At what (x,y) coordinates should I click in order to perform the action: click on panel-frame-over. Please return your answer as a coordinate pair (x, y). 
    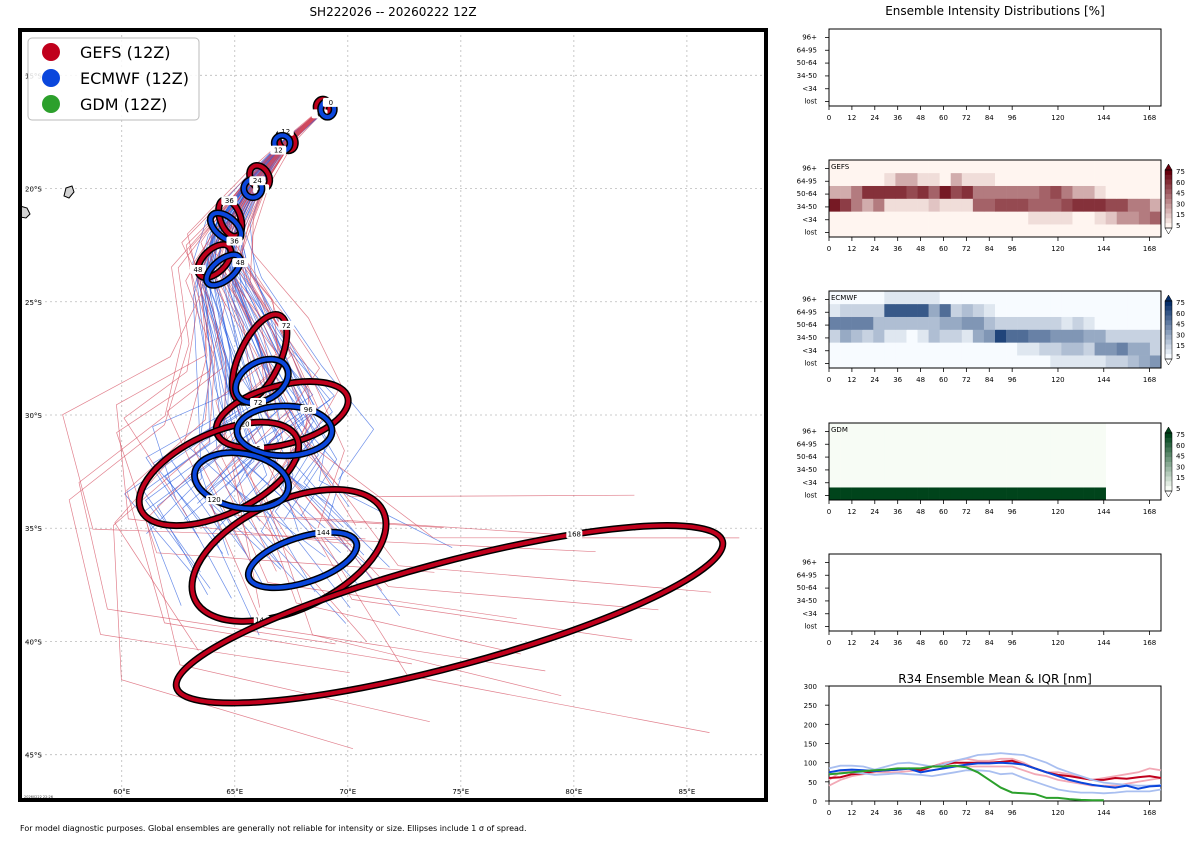
    Looking at the image, I should click on (995, 461).